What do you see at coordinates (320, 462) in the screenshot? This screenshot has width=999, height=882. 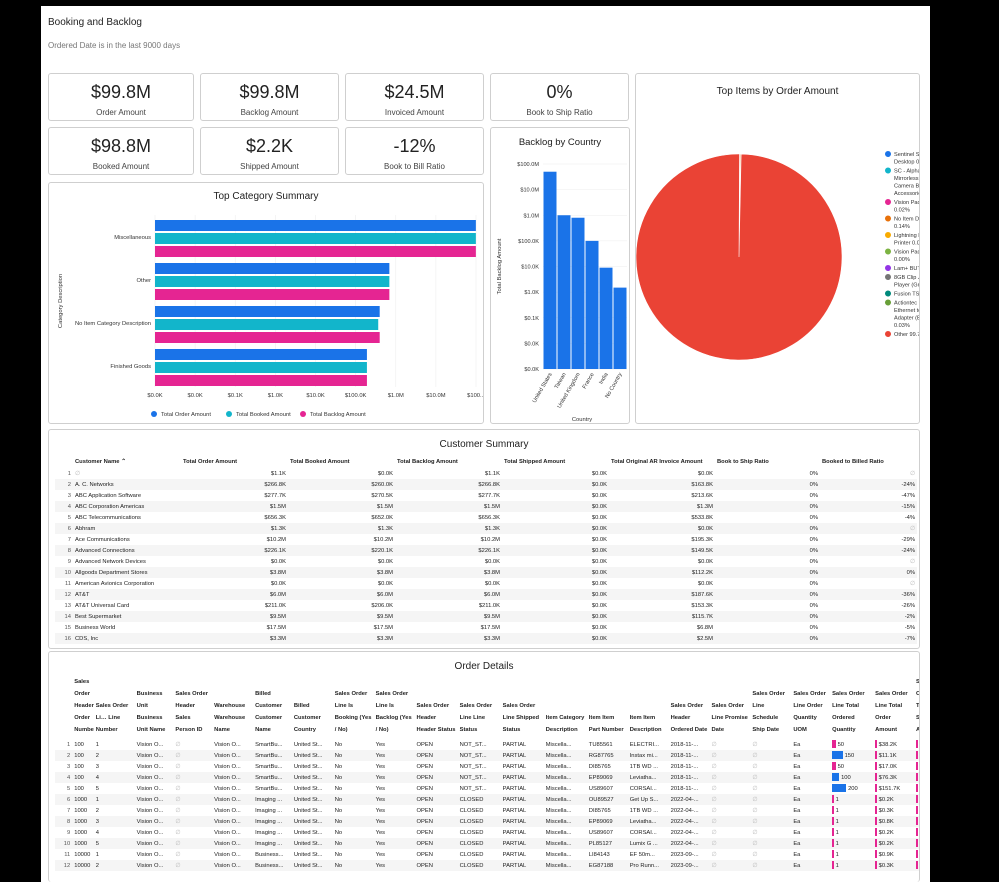 I see `column-header: Total Booked Amount` at bounding box center [320, 462].